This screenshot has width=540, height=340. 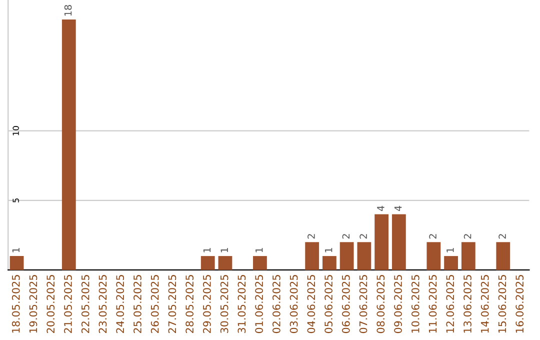 What do you see at coordinates (415, 304) in the screenshot?
I see `x-tick-label: 10.06.2025` at bounding box center [415, 304].